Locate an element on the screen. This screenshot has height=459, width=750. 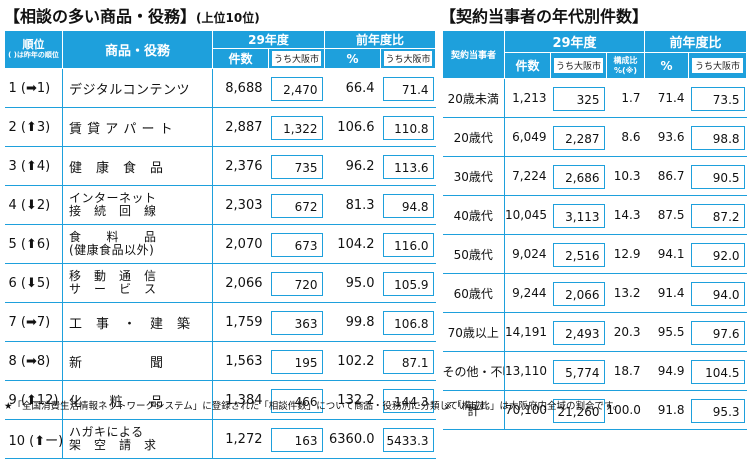
osaka-cell: 195 is located at coordinates (296, 361).